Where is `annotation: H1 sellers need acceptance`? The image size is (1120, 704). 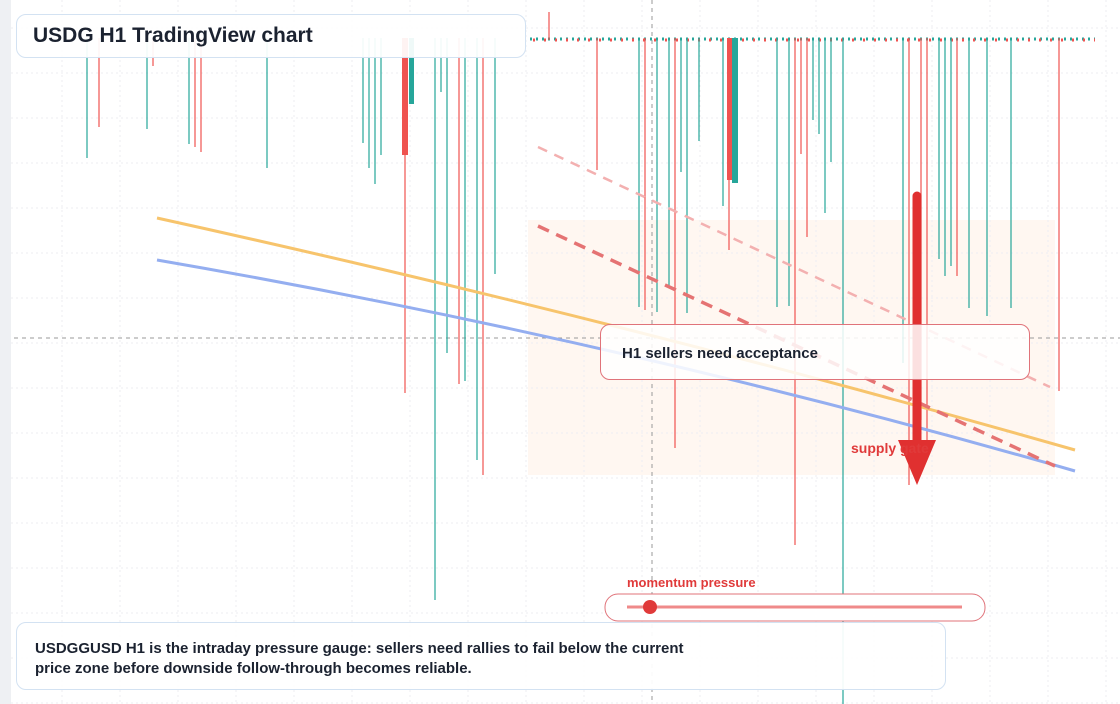
annotation: H1 sellers need acceptance is located at coordinates (815, 352).